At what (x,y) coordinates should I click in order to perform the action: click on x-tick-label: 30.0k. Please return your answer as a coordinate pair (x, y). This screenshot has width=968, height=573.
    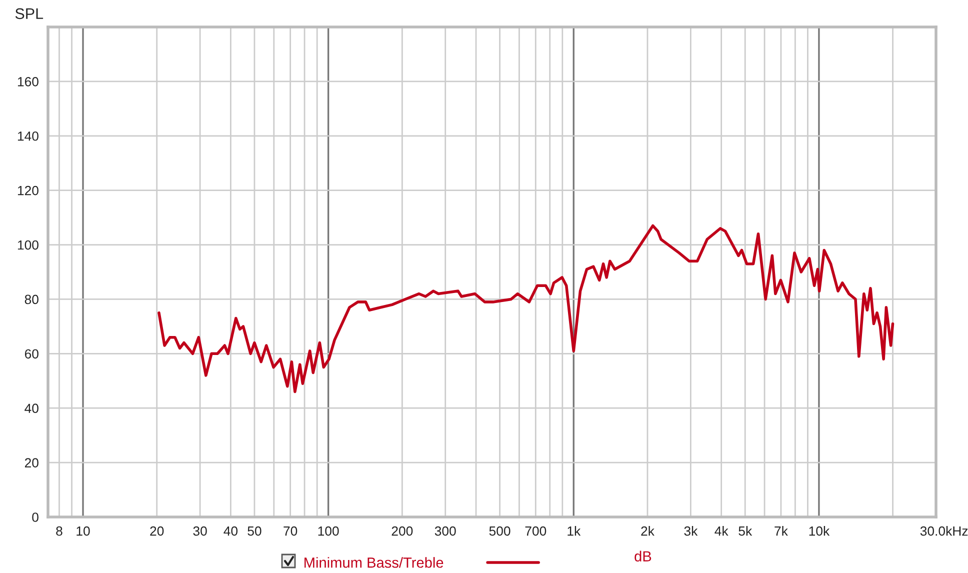
    Looking at the image, I should click on (936, 531).